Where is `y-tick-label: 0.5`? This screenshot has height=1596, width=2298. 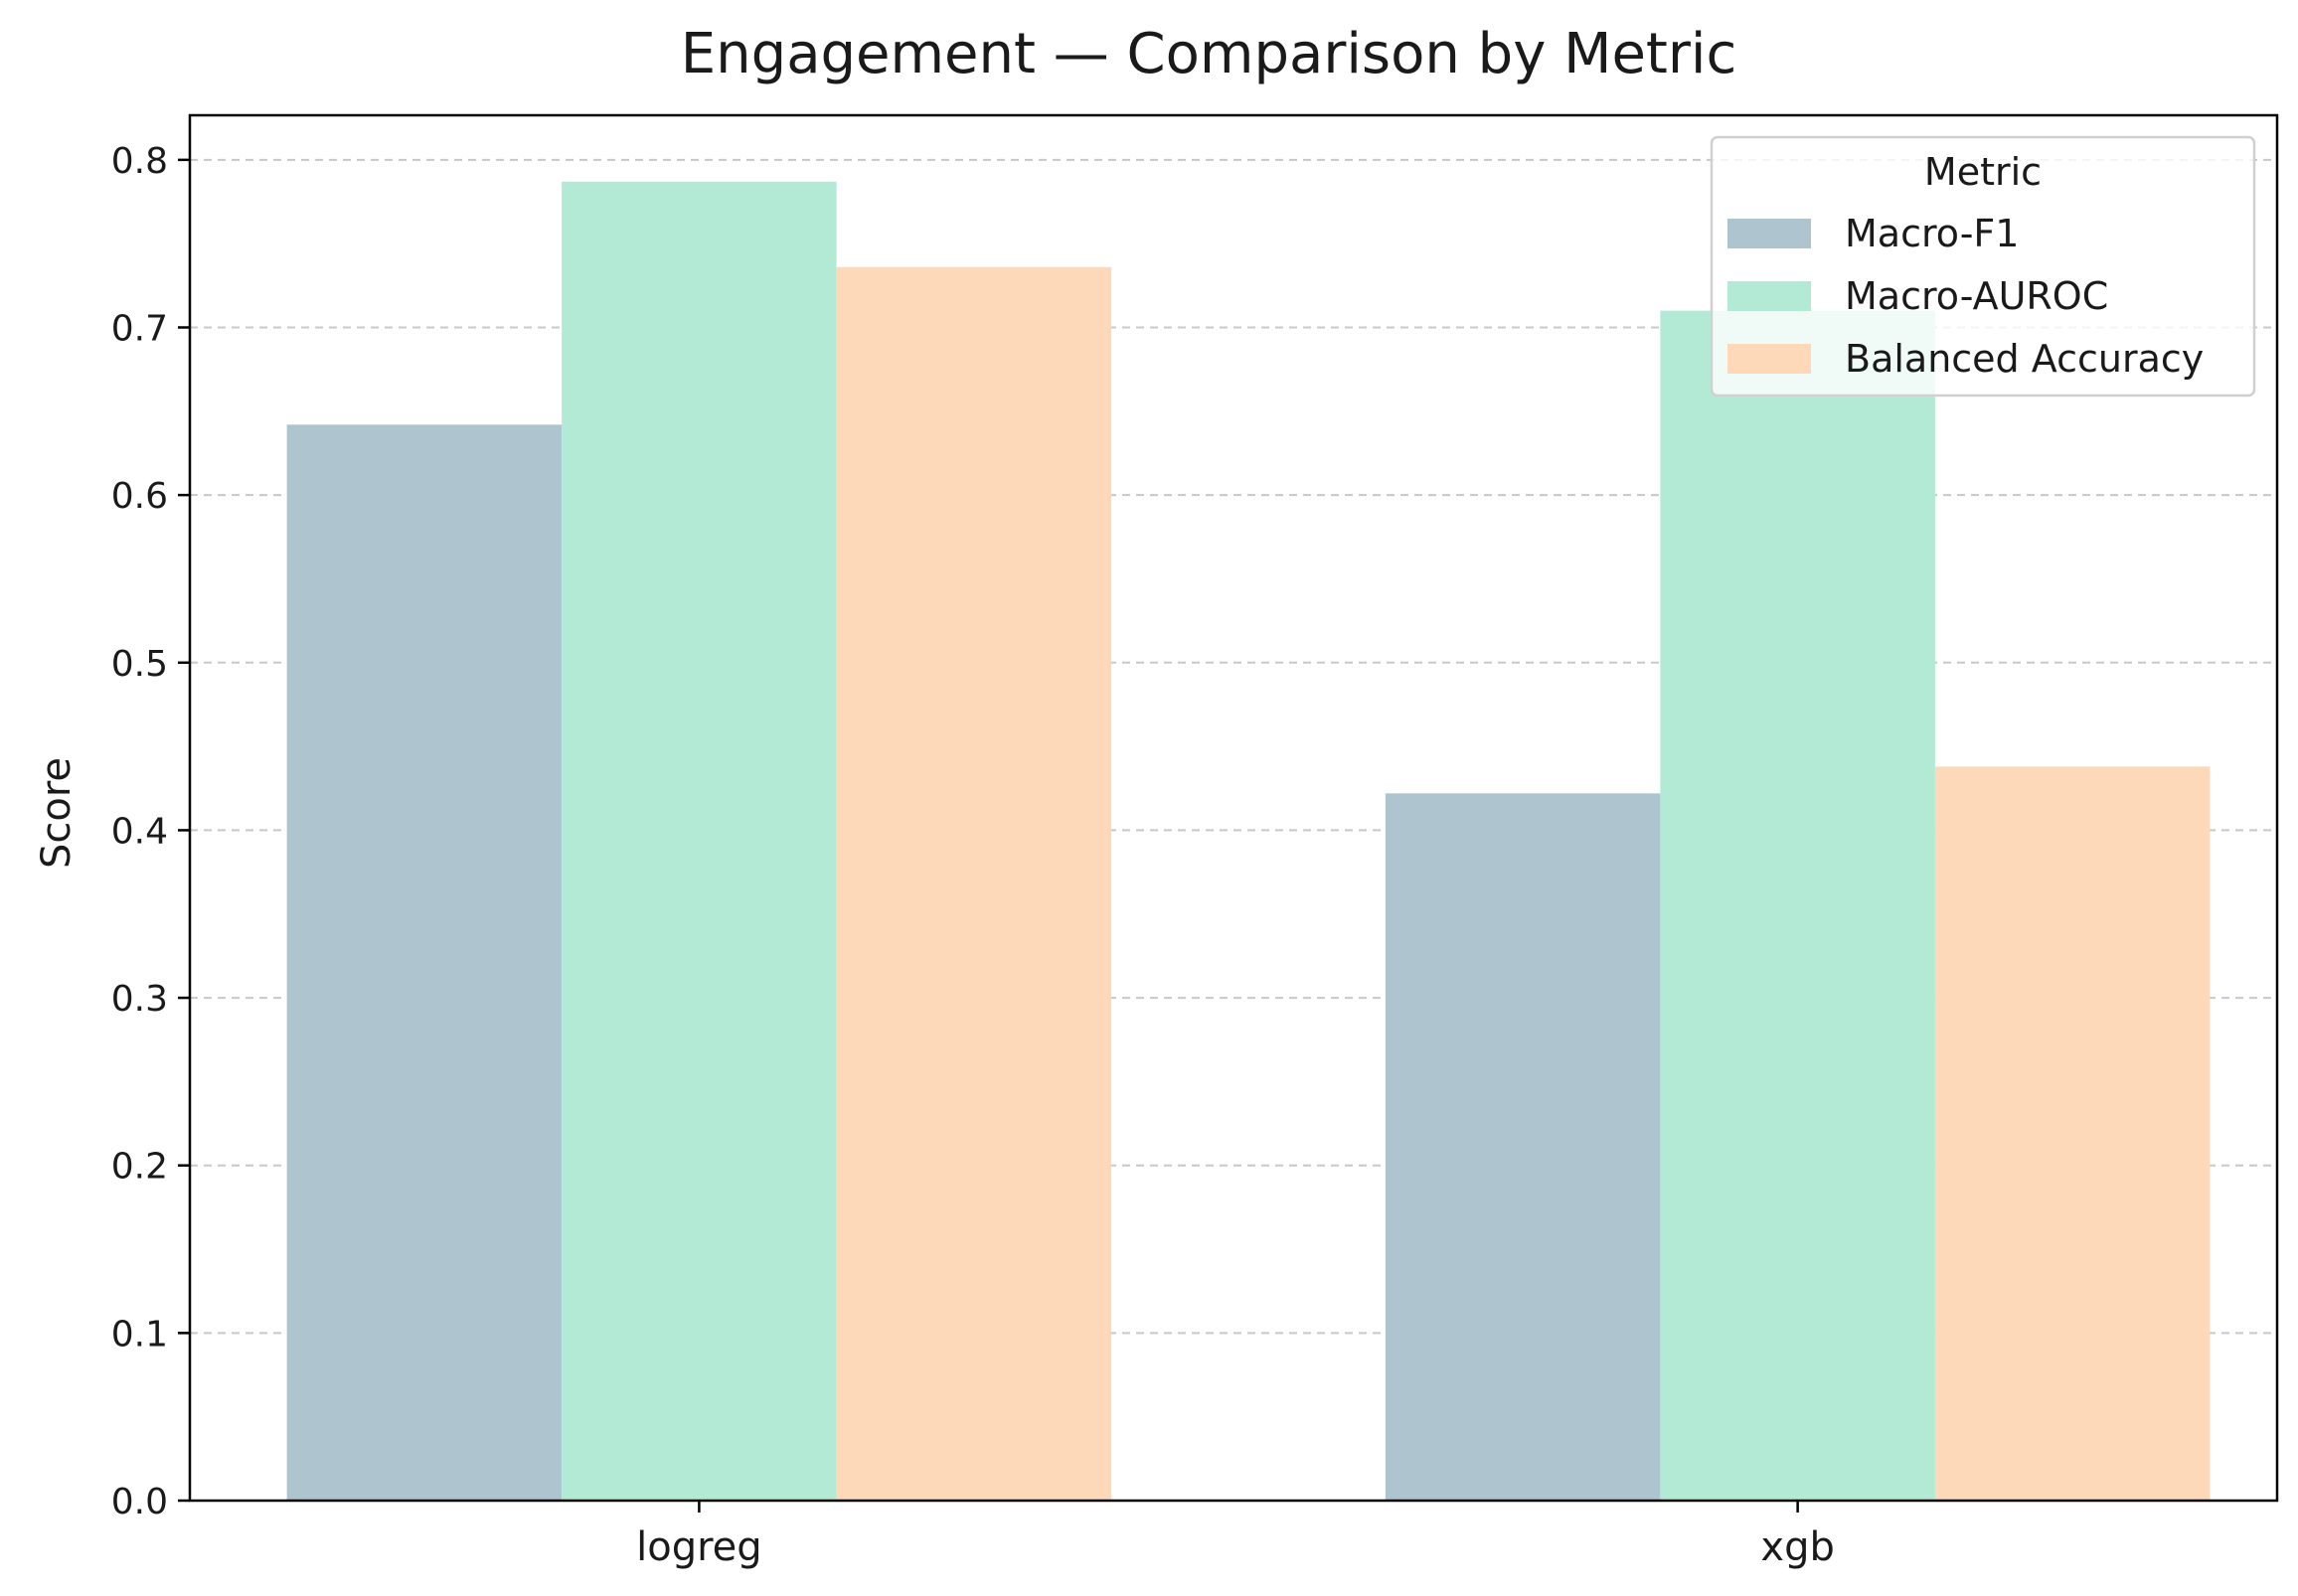 y-tick-label: 0.5 is located at coordinates (139, 664).